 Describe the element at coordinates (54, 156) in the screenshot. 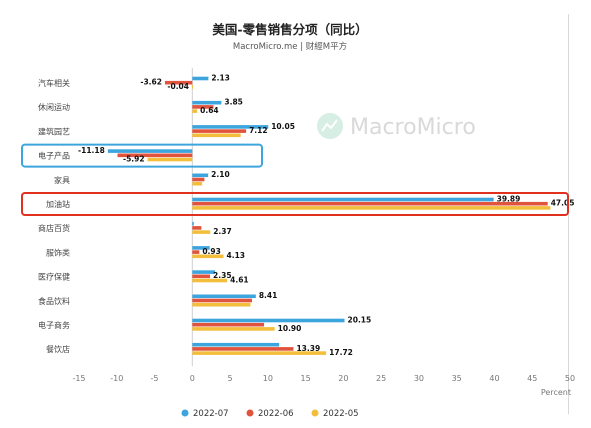

I see `category-label: 电子产品` at that location.